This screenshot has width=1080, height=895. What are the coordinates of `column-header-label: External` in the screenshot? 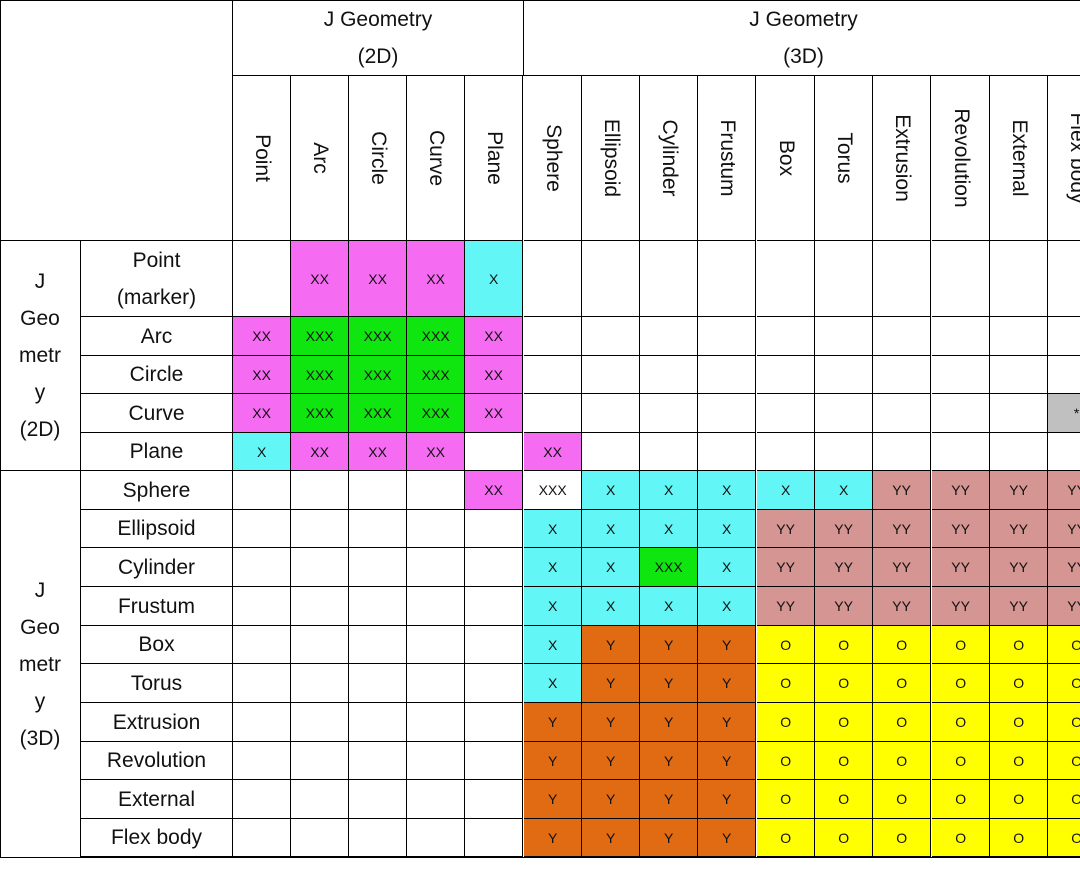 It's located at (1019, 158).